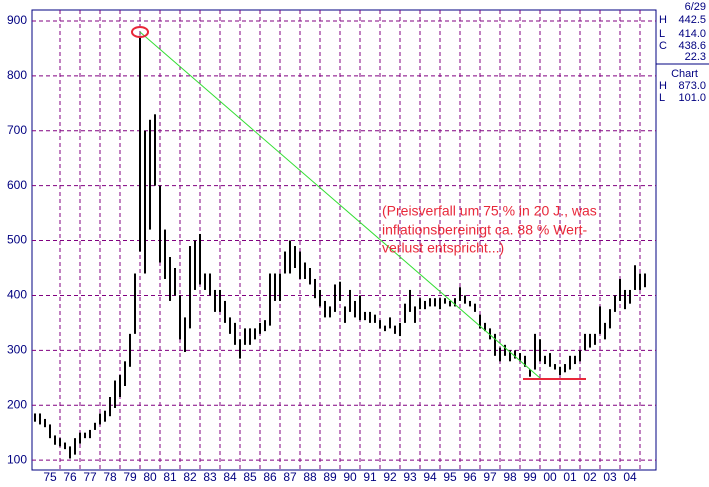 This screenshot has width=709, height=487. I want to click on x-tick-label: 96, so click(470, 477).